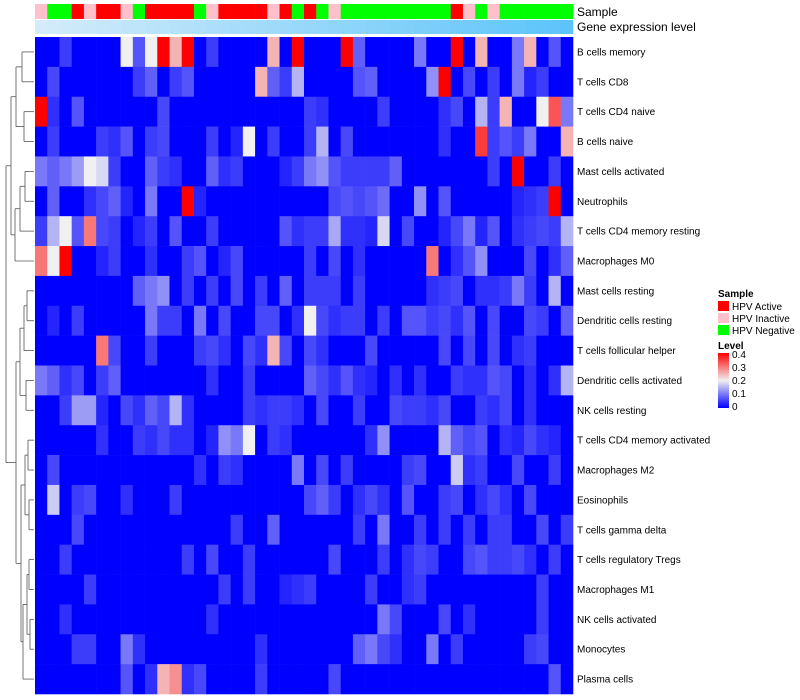  Describe the element at coordinates (638, 232) in the screenshot. I see `row-label: T cells CD4 memory resting` at that location.